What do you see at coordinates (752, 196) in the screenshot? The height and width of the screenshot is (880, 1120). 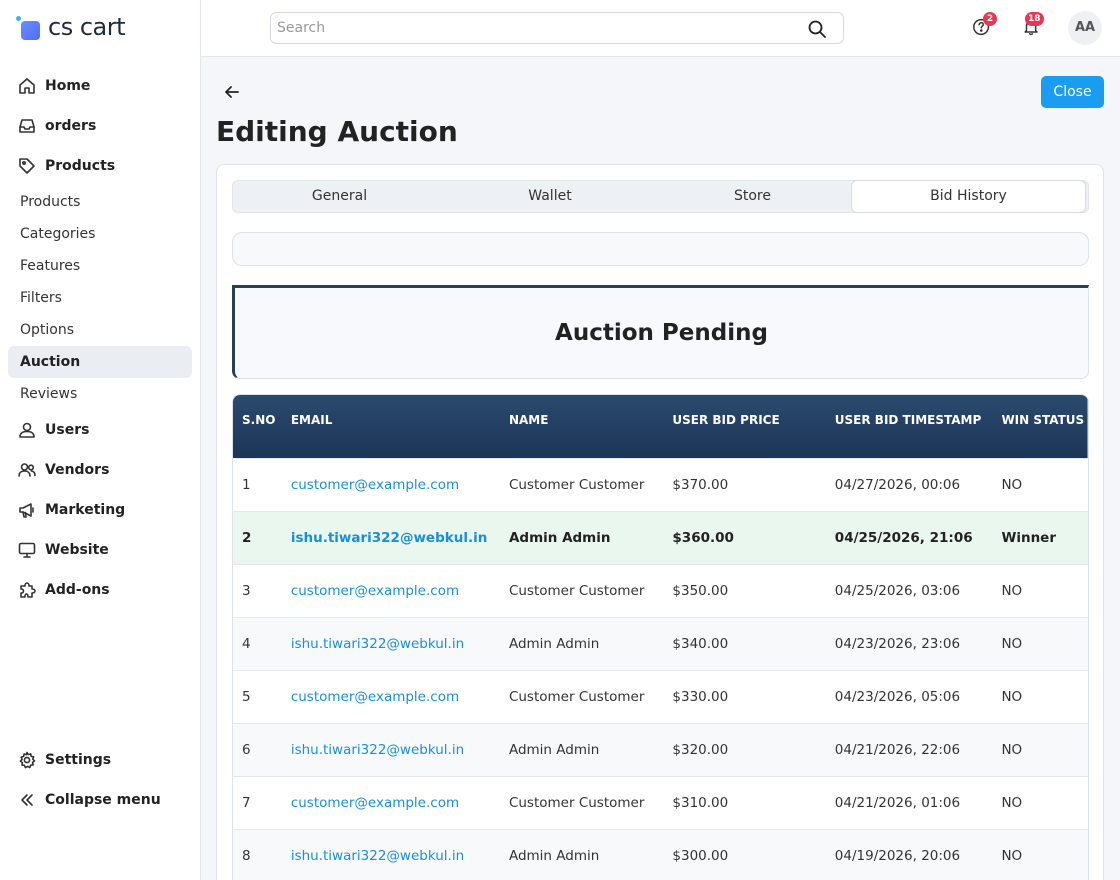 I see `tab-store: Store` at bounding box center [752, 196].